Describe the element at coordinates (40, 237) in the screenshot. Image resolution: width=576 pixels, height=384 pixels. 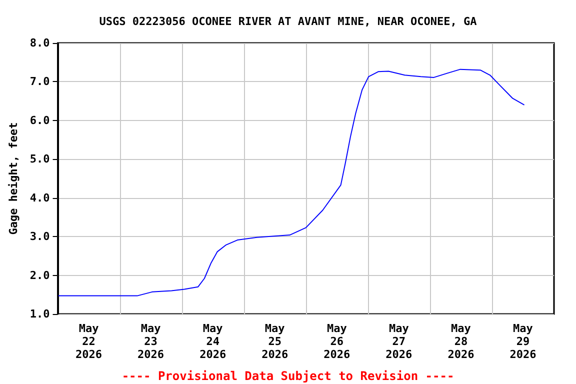
I see `y-tick-label: 3.0` at that location.